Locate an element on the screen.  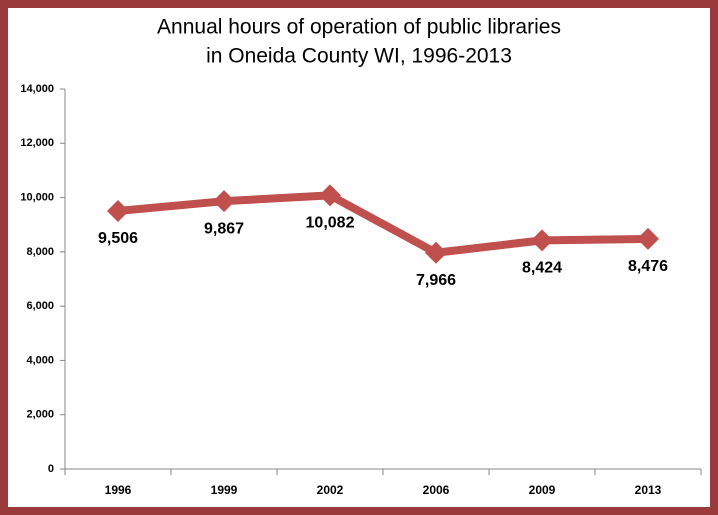
y-tick-label: 2,000 is located at coordinates (40, 415).